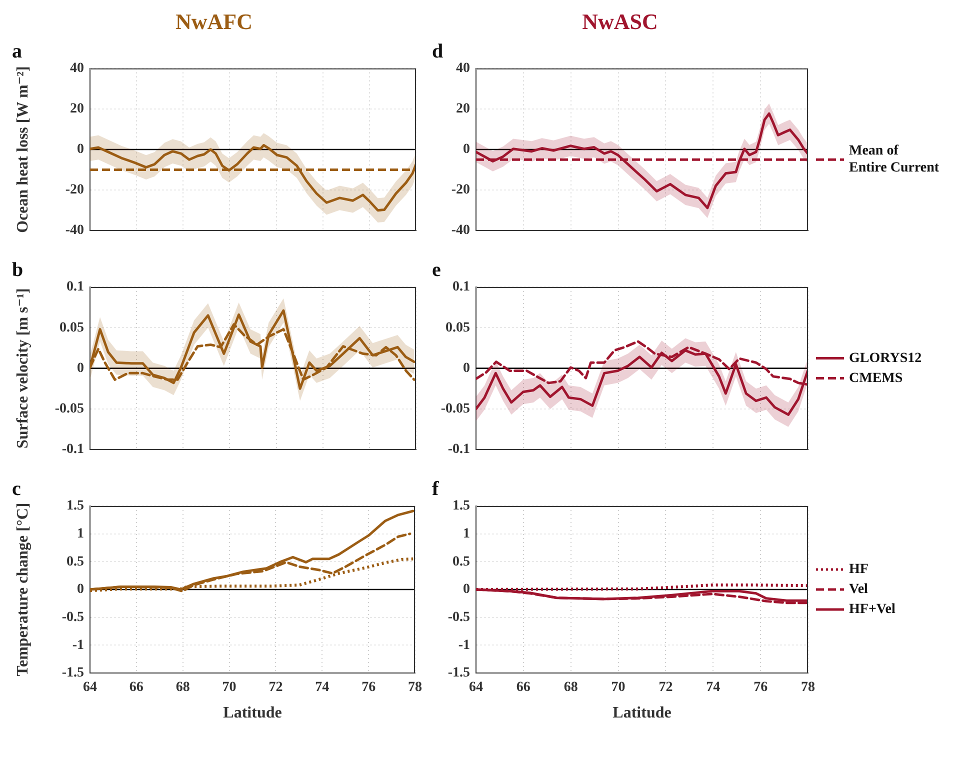 This screenshot has width=975, height=760. Describe the element at coordinates (858, 590) in the screenshot. I see `legend-label: Vel` at that location.